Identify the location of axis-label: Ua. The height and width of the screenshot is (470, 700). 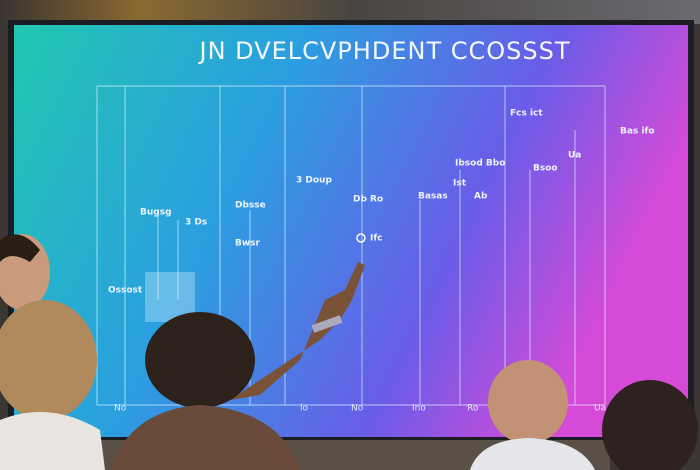
(600, 409).